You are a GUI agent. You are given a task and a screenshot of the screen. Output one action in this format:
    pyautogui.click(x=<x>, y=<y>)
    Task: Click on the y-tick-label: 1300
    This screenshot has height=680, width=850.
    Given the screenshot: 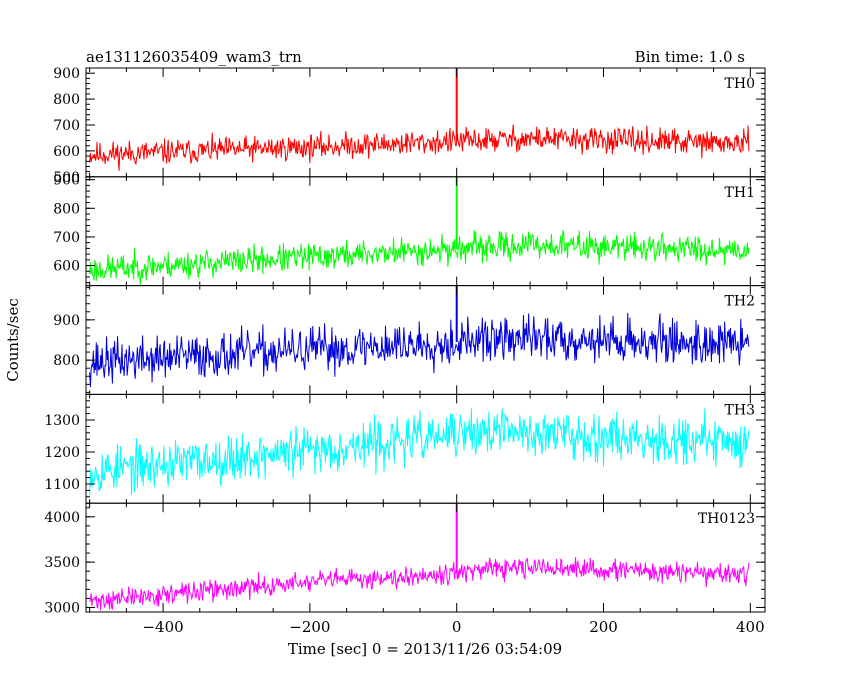 What is the action you would take?
    pyautogui.click(x=62, y=421)
    